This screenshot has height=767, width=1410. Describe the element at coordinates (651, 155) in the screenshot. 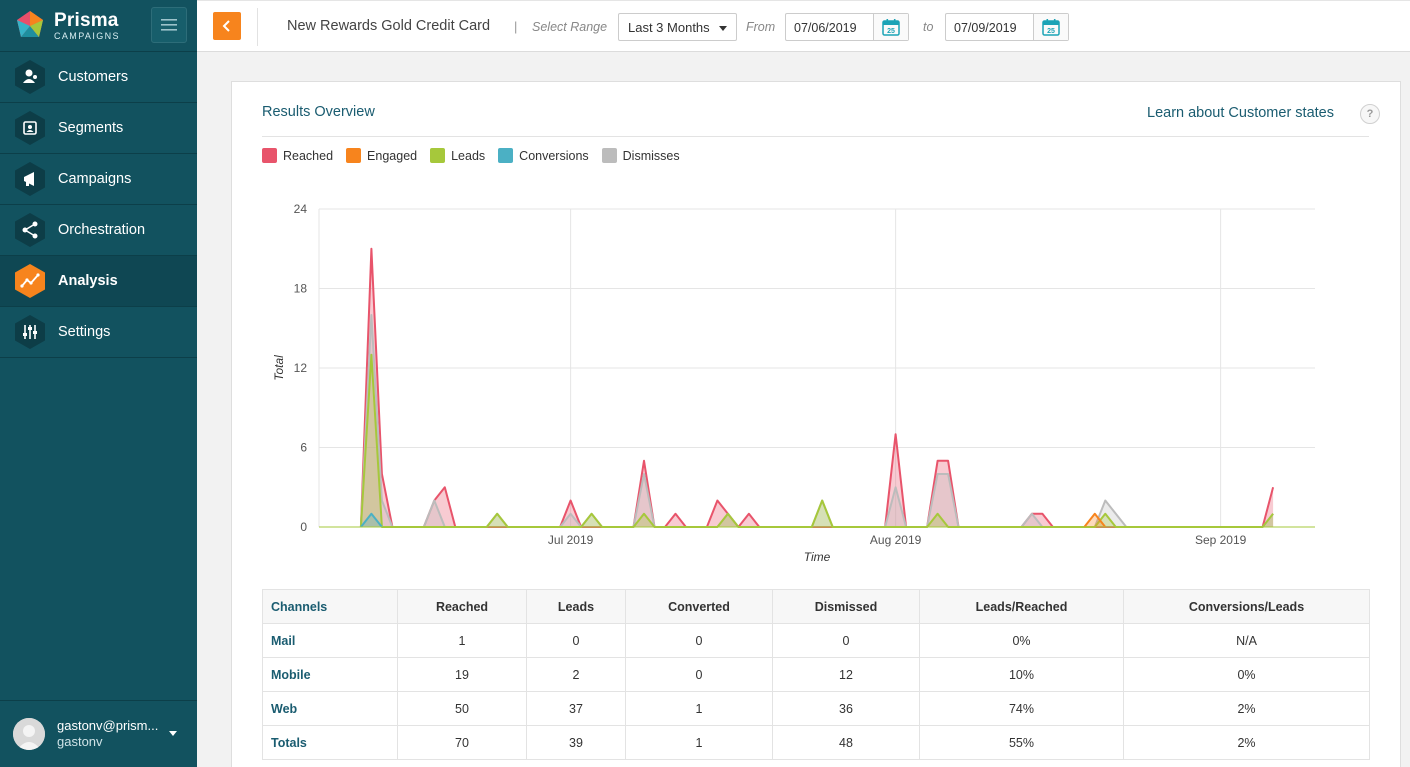

I see `legend-label: Dismisses` at that location.